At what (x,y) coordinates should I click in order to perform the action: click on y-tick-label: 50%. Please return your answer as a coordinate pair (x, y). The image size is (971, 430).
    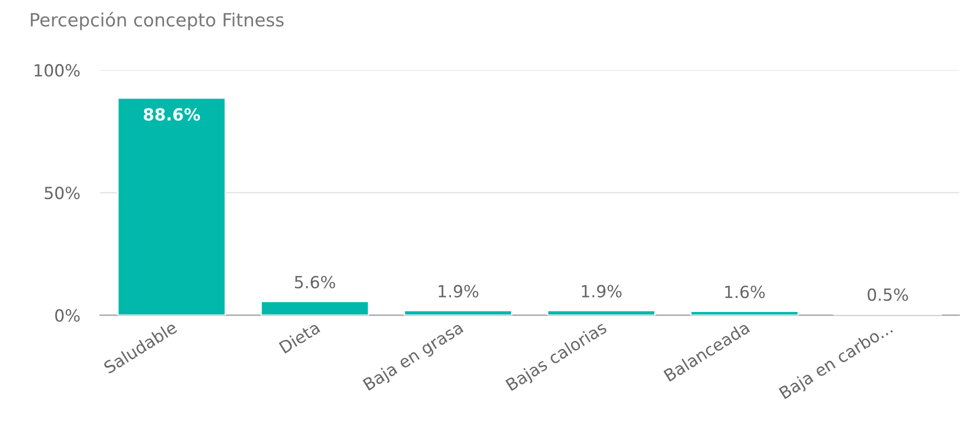
    Looking at the image, I should click on (62, 193).